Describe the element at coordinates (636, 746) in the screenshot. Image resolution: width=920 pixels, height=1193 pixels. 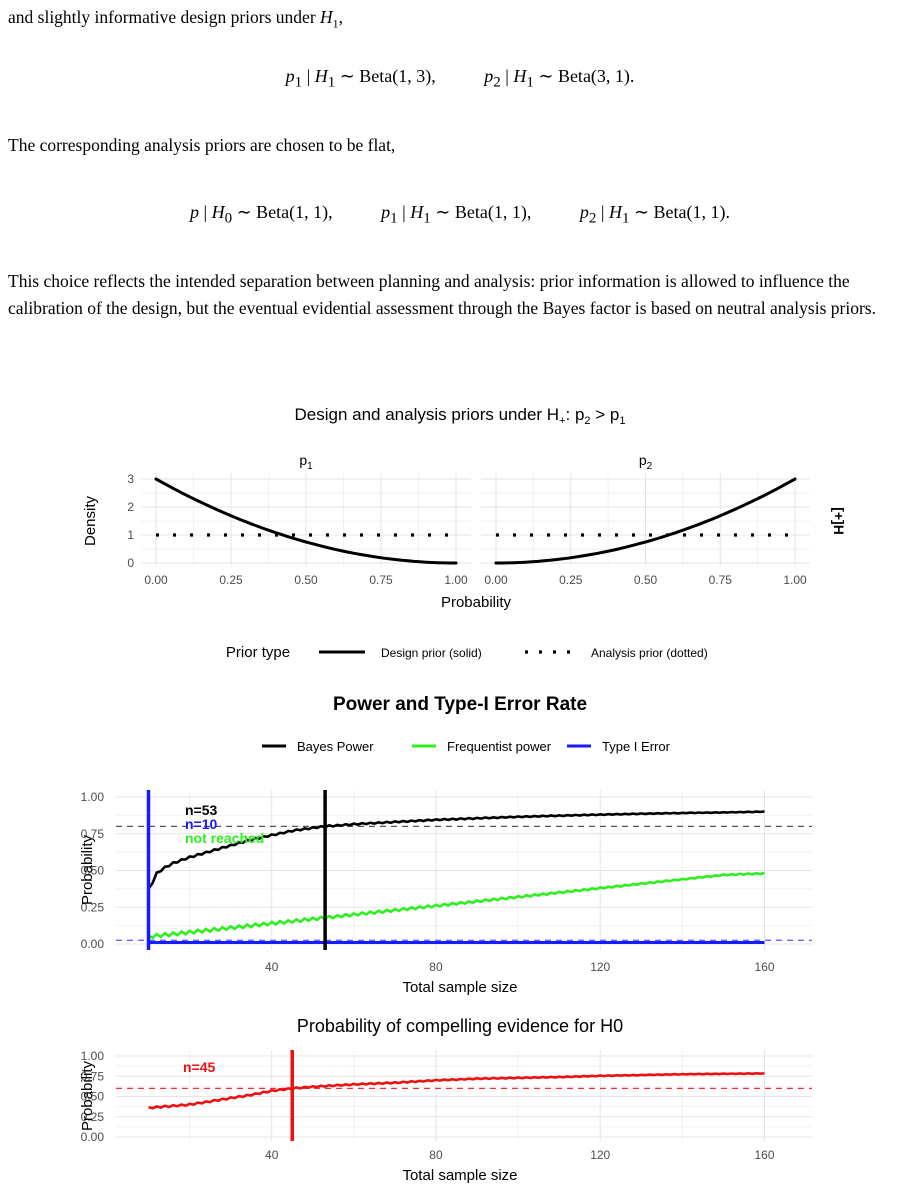
I see `power-legend-label: Type I Error` at that location.